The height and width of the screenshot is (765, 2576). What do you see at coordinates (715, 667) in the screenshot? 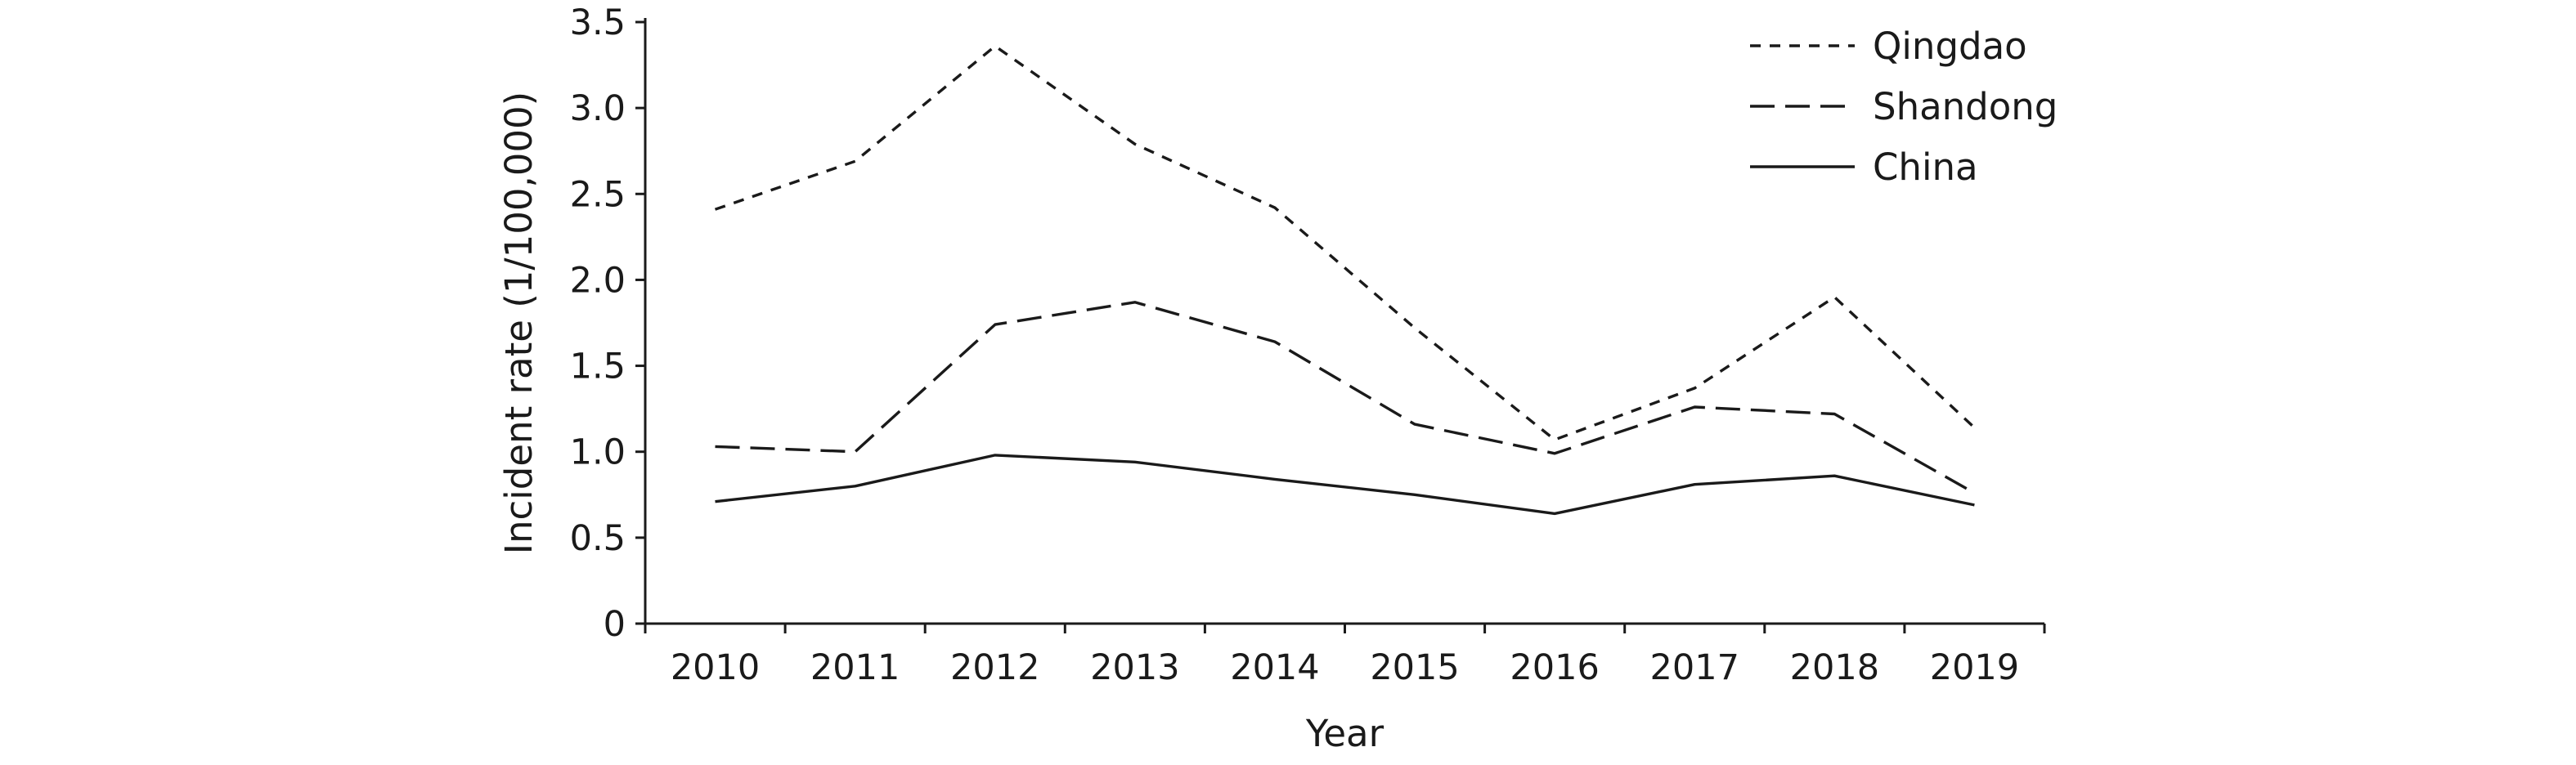
I see `x-tick-label: 2010` at bounding box center [715, 667].